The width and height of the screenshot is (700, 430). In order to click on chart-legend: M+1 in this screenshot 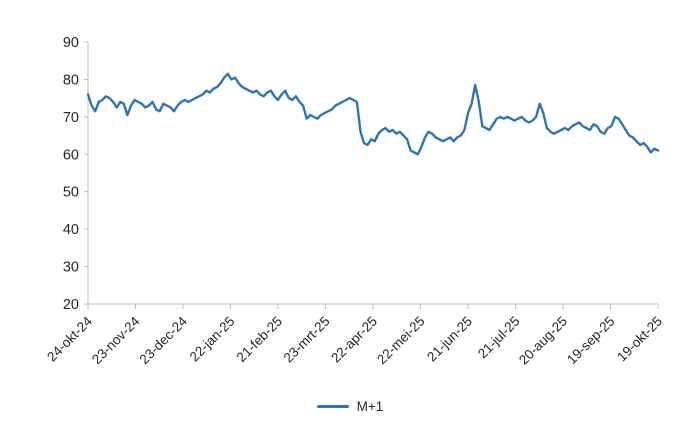, I will do `click(350, 406)`.